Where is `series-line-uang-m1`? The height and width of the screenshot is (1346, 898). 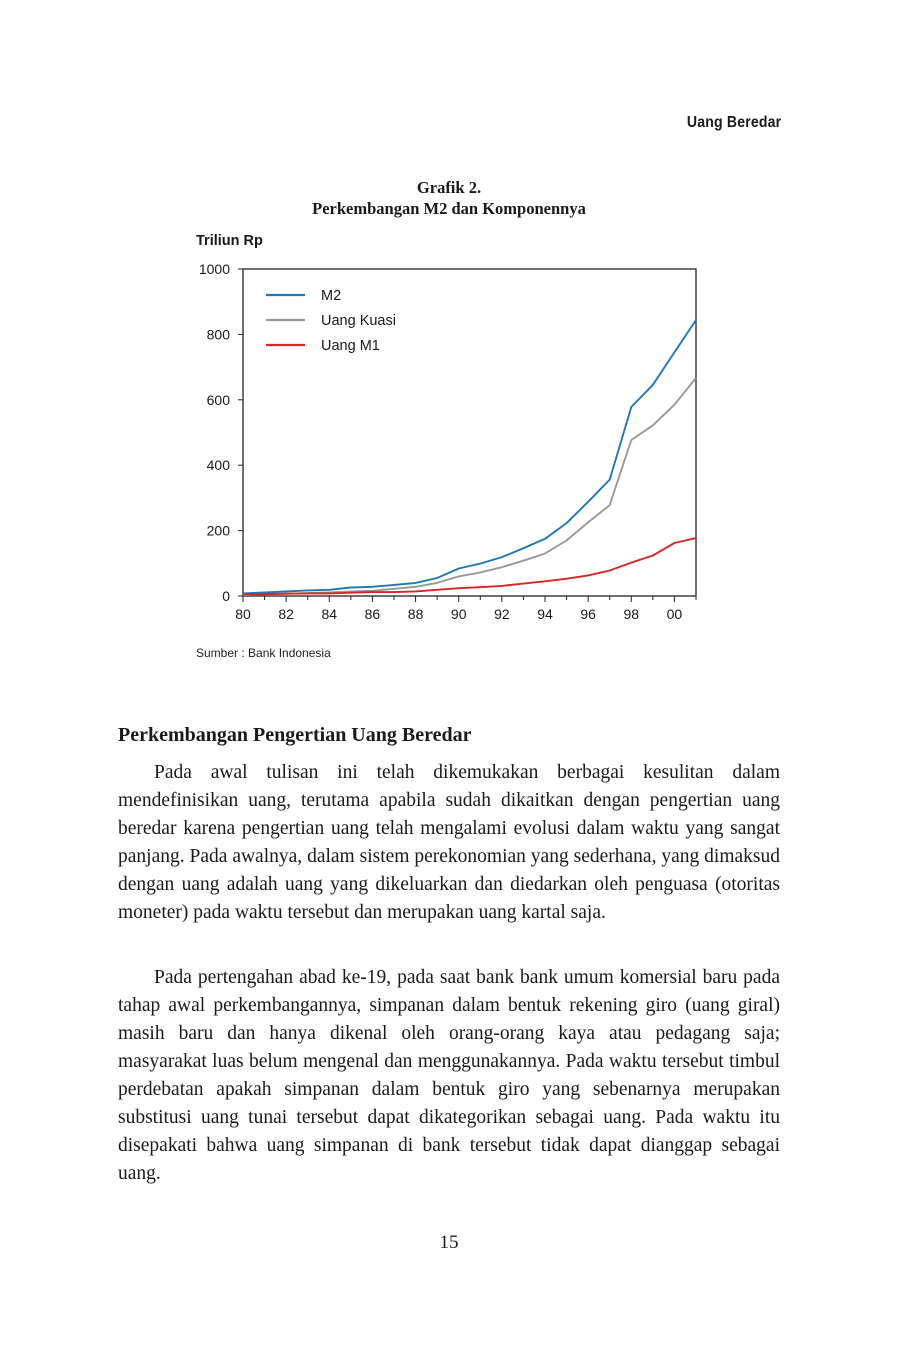
series-line-uang-m1 is located at coordinates (469, 566).